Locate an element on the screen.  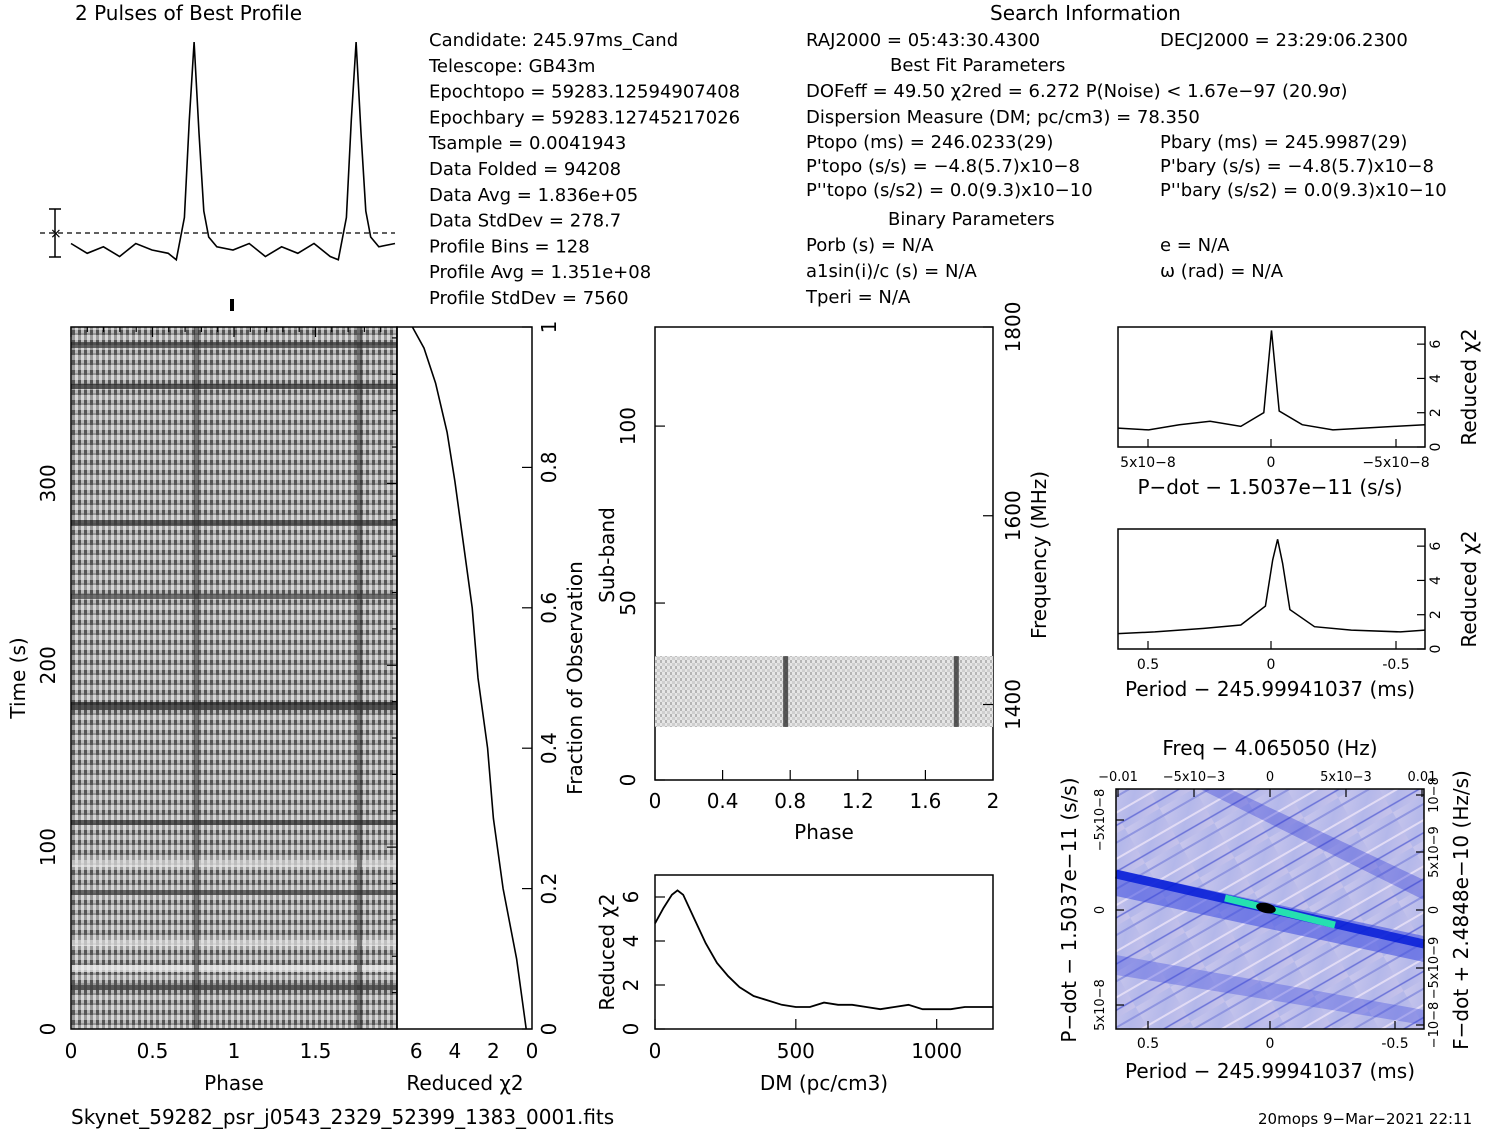
time-phase-ytick-label: 300 is located at coordinates (48, 483).